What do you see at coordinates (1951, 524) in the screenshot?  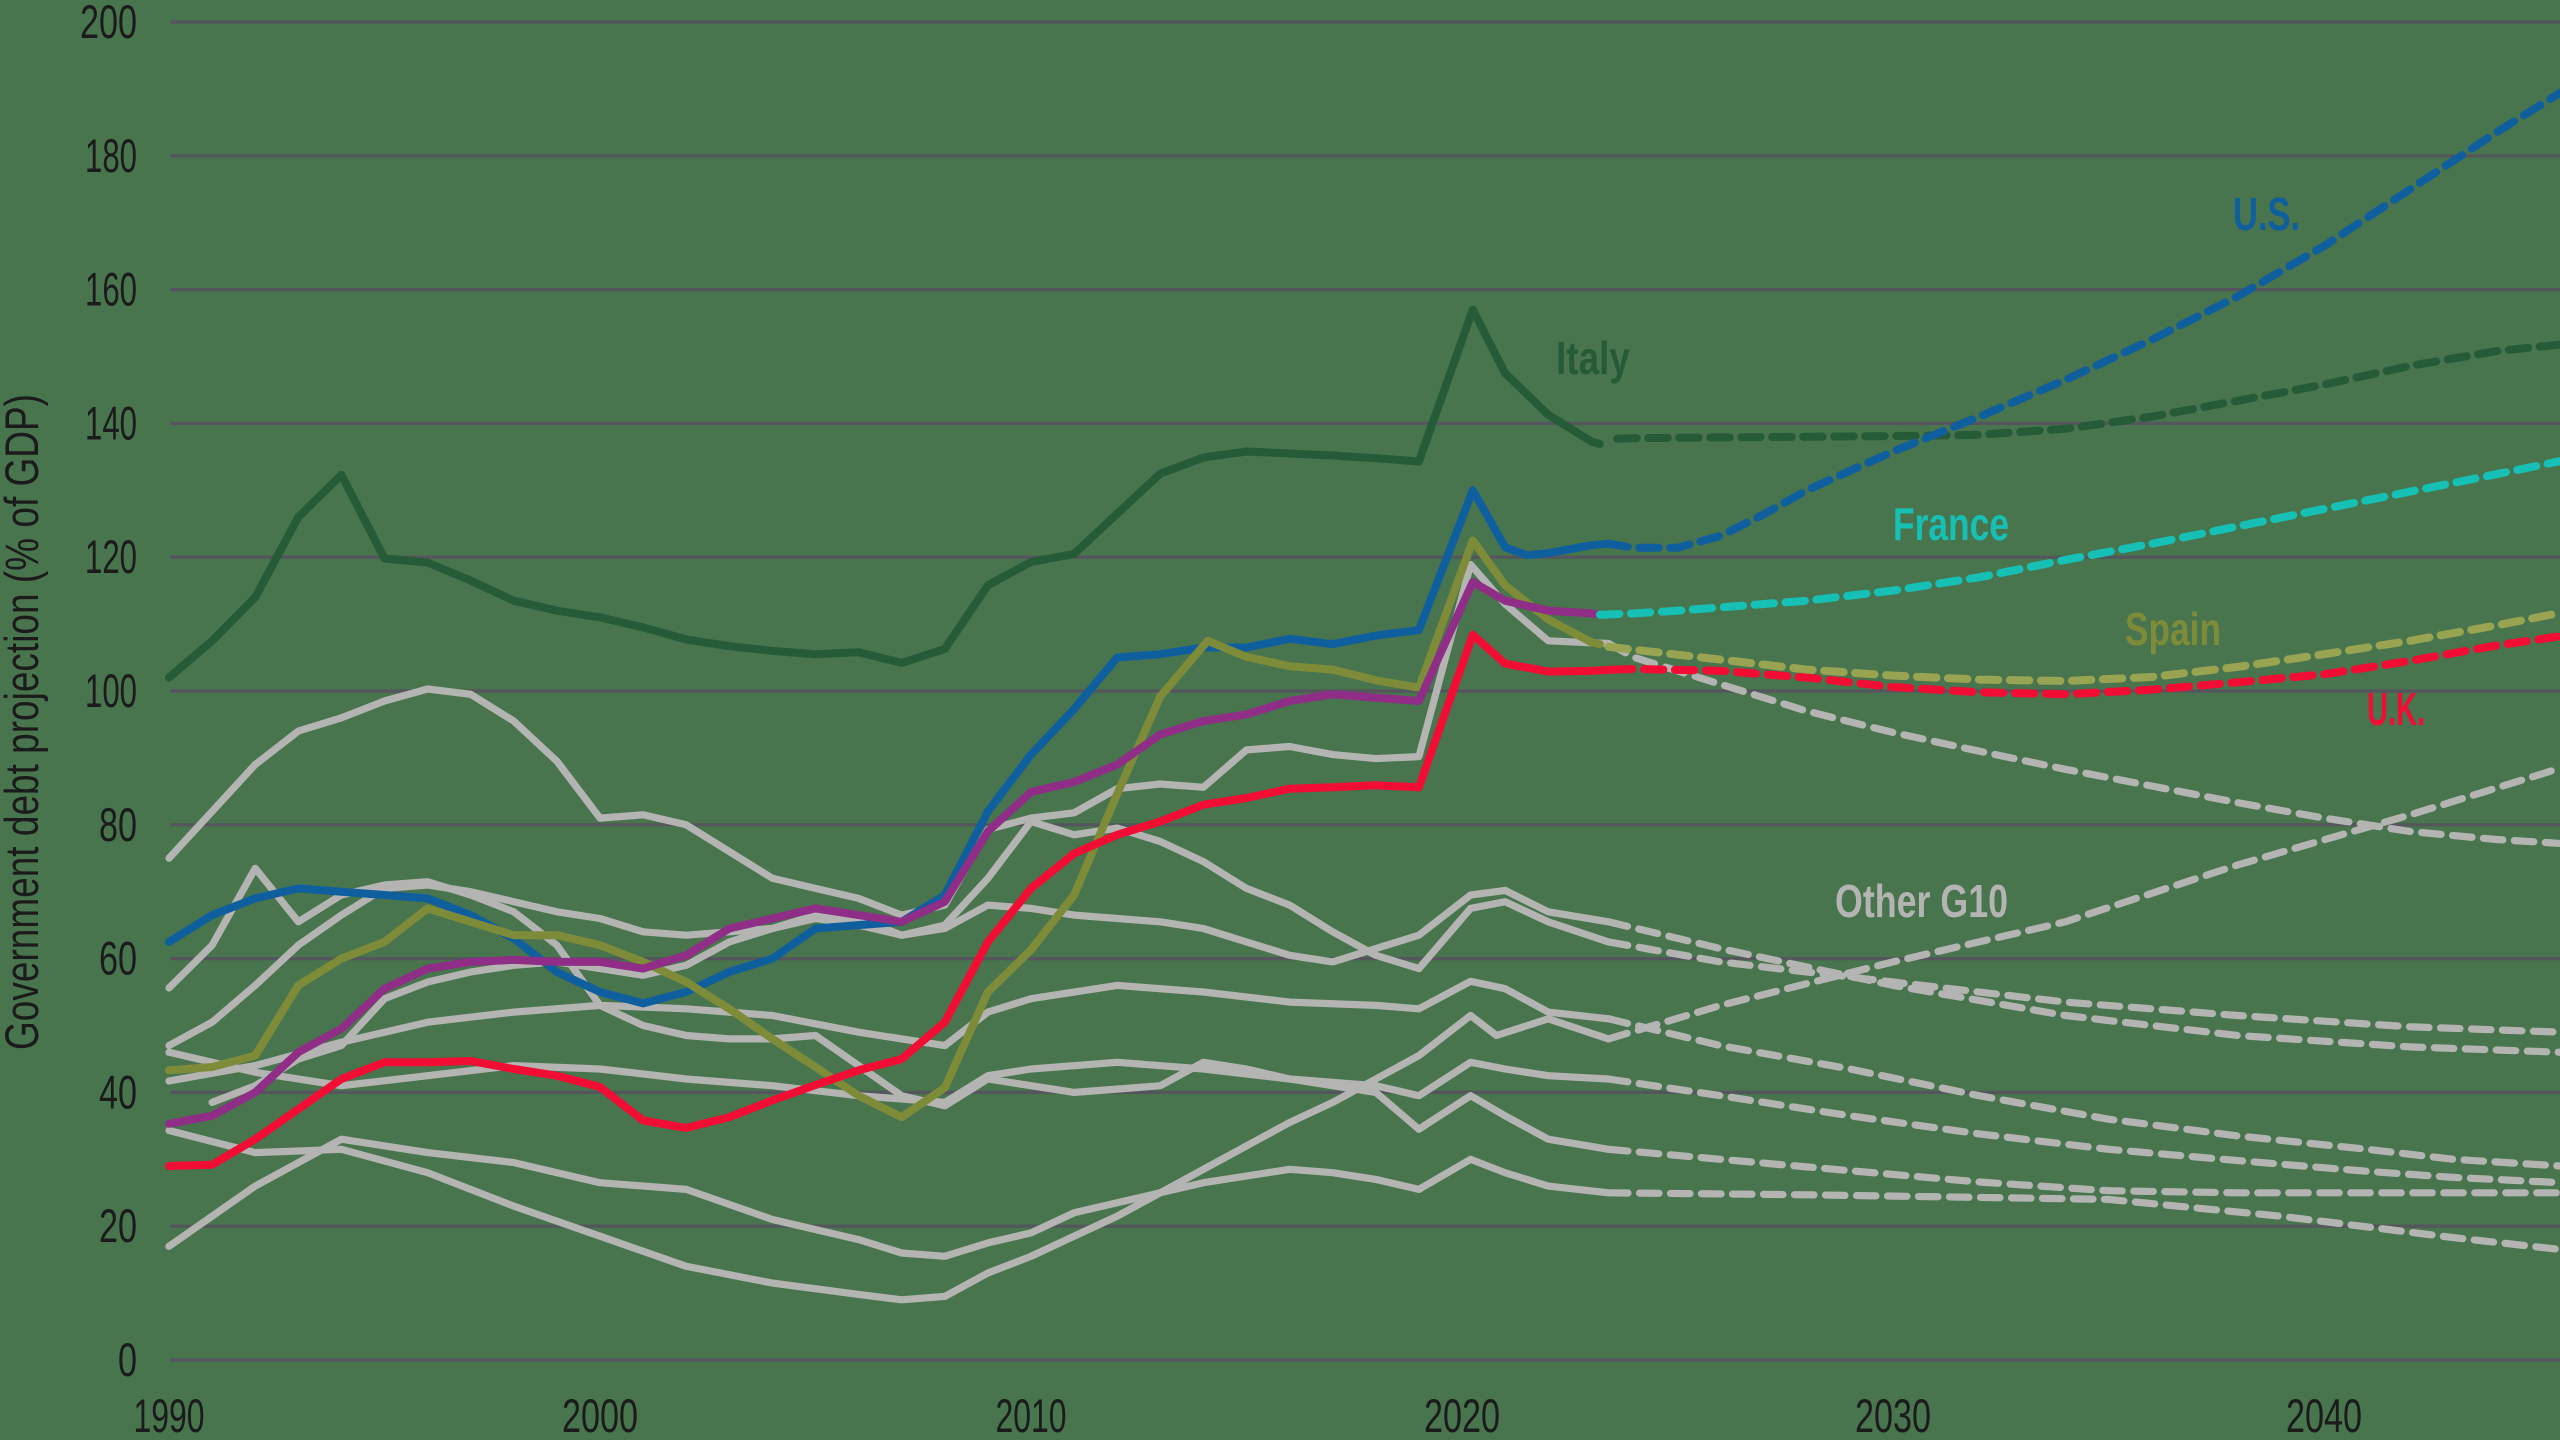 I see `svg-text: France` at bounding box center [1951, 524].